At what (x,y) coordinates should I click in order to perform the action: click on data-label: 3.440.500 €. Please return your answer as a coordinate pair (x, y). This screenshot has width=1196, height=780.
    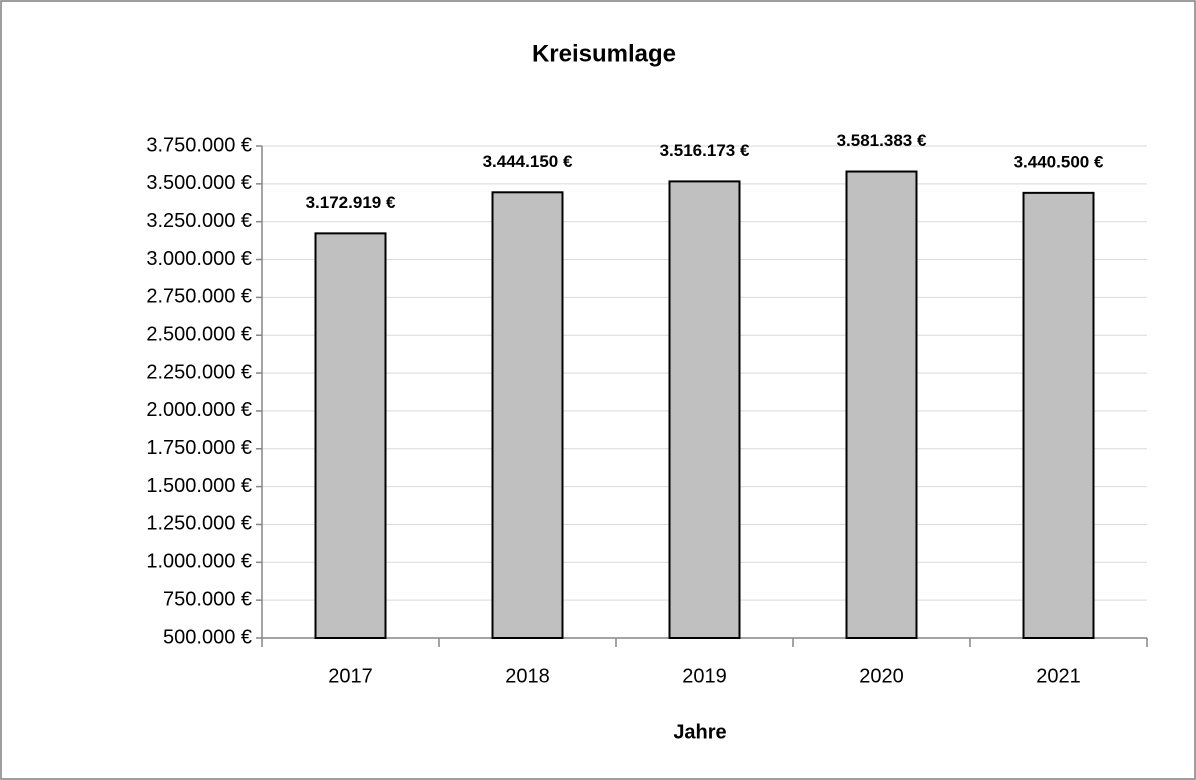
    Looking at the image, I should click on (1059, 161).